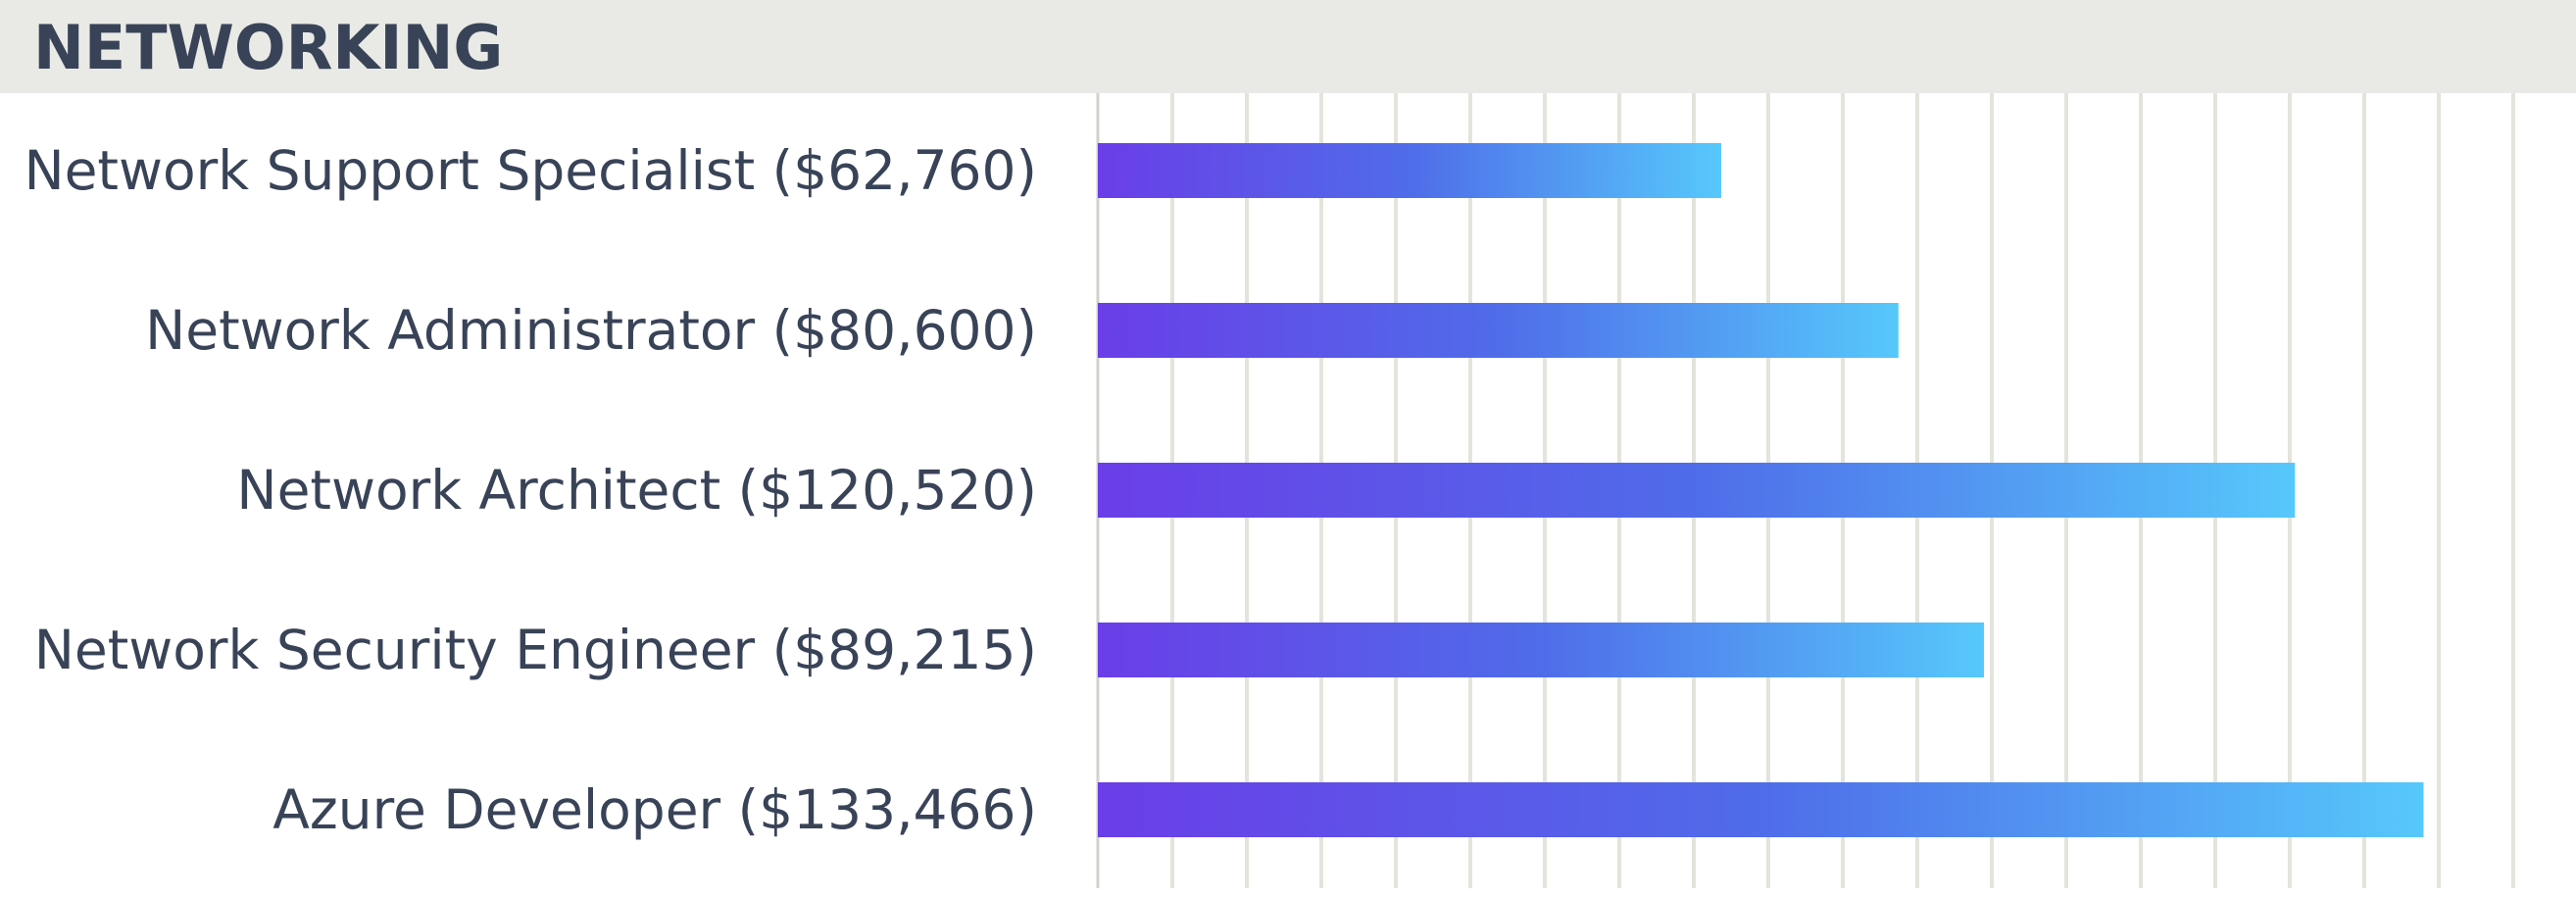  What do you see at coordinates (1288, 47) in the screenshot?
I see `section-header: NETWORKING` at bounding box center [1288, 47].